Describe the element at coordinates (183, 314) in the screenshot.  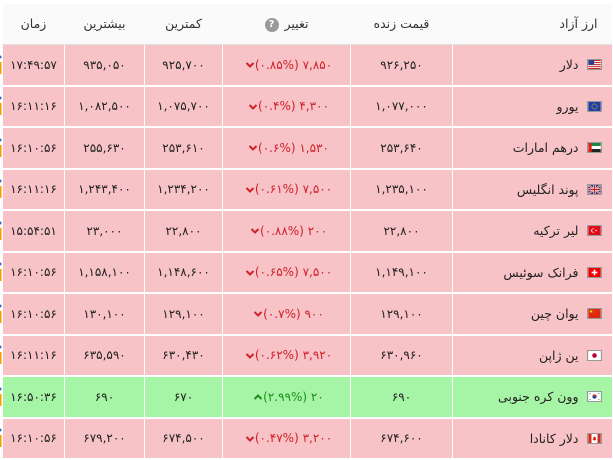
I see `cell-low: ۱۲۹,۱۰۰` at that location.